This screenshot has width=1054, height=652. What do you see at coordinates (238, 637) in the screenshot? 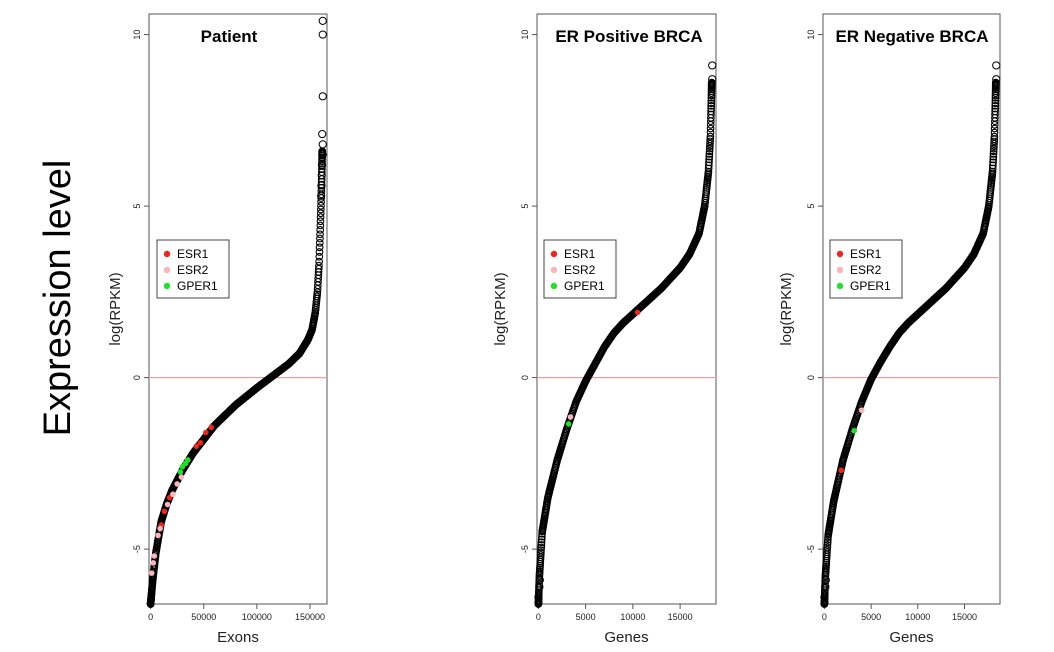
I see `x-axis-label: Exons` at bounding box center [238, 637].